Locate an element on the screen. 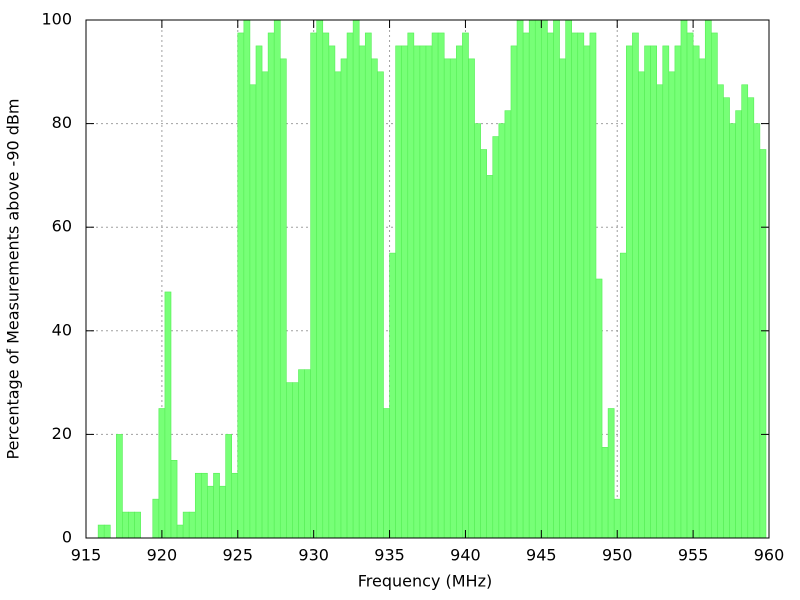  y-axis-label: Percentage of Measurements above -90 dBm is located at coordinates (13, 279).